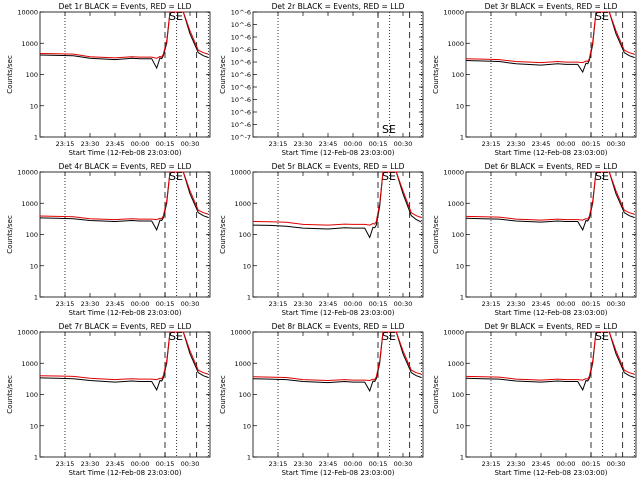 The height and width of the screenshot is (480, 640). I want to click on panel-title: Det 8r BLACK = Events, RED = LLD, so click(338, 326).